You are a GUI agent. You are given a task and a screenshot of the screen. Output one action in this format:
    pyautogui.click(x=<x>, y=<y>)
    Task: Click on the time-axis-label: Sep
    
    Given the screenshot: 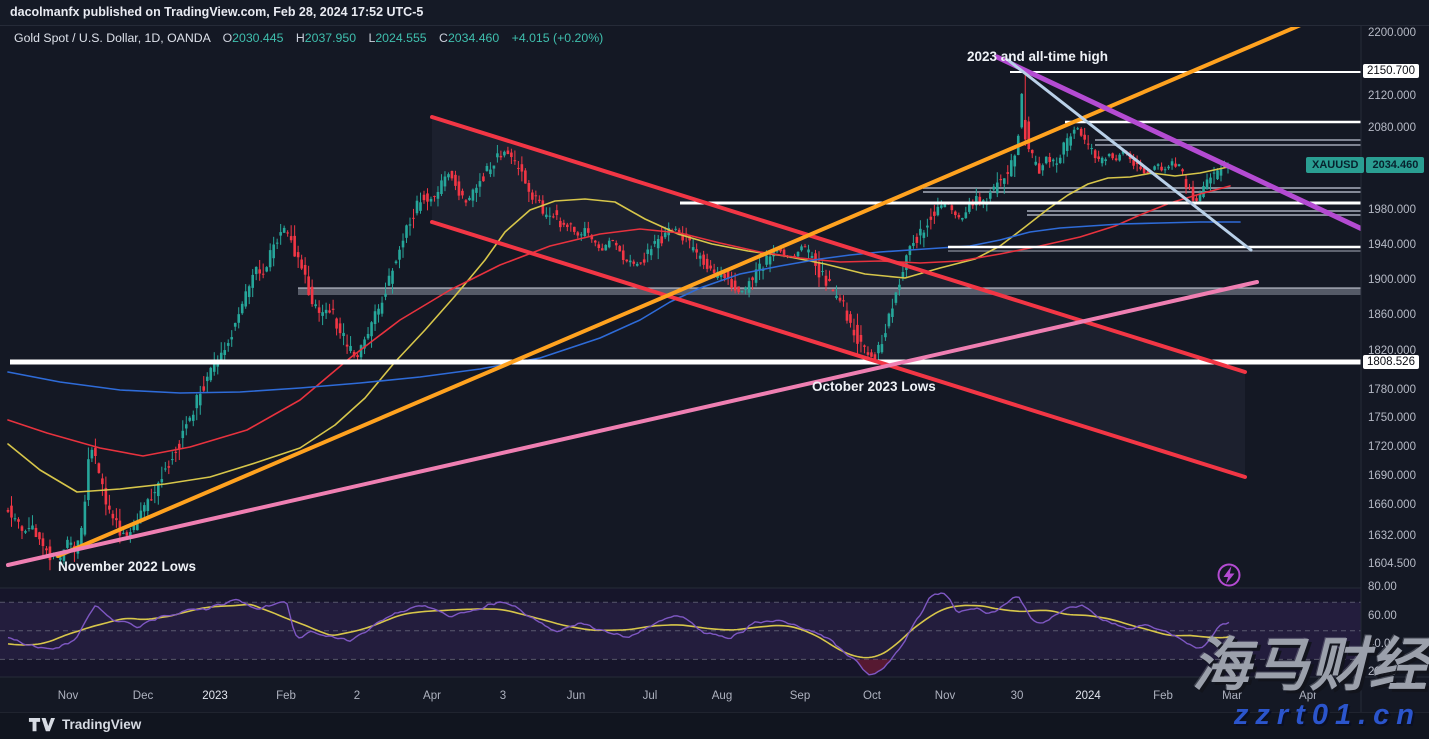 What is the action you would take?
    pyautogui.click(x=800, y=696)
    